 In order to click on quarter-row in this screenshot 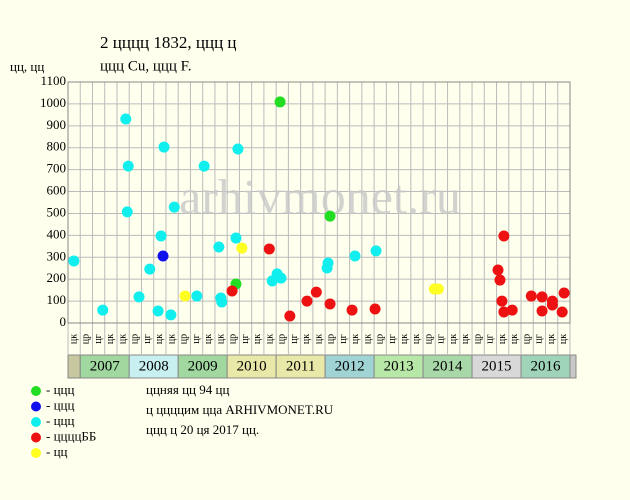, I will do `click(319, 339)`.